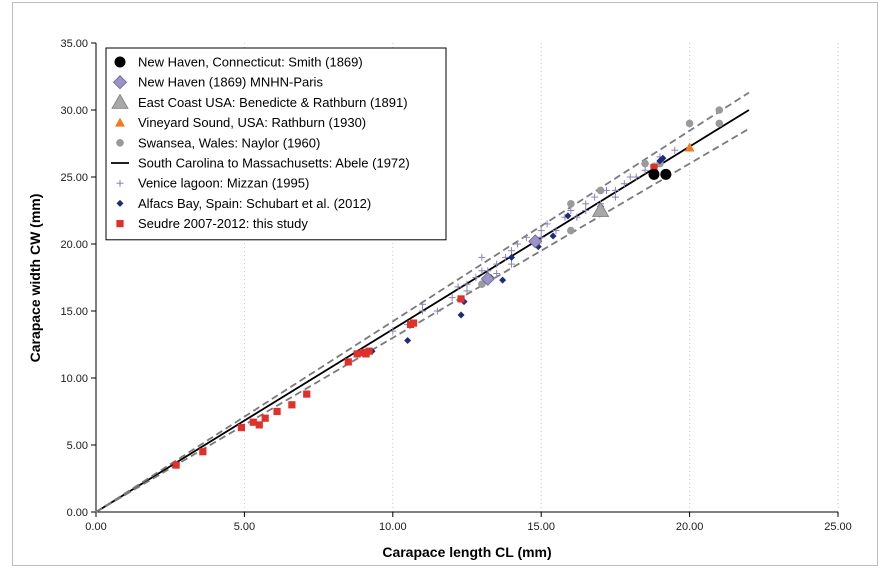  What do you see at coordinates (466, 552) in the screenshot?
I see `x-axis-label: Carapace length CL (mm)` at bounding box center [466, 552].